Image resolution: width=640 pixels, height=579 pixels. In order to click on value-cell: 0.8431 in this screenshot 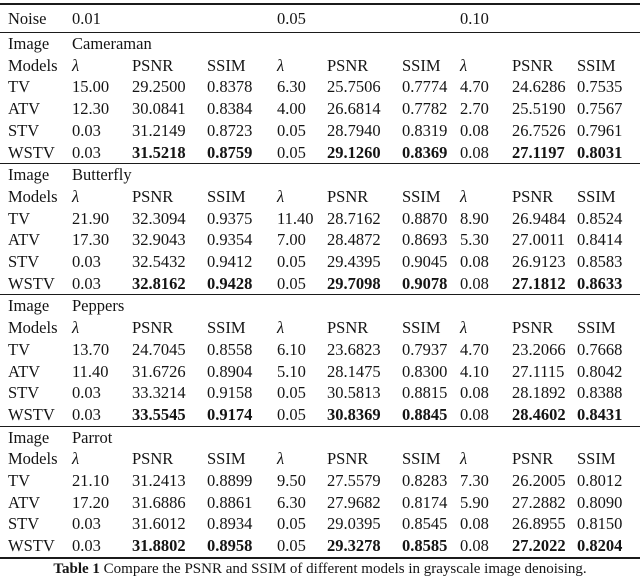, I will do `click(600, 414)`.